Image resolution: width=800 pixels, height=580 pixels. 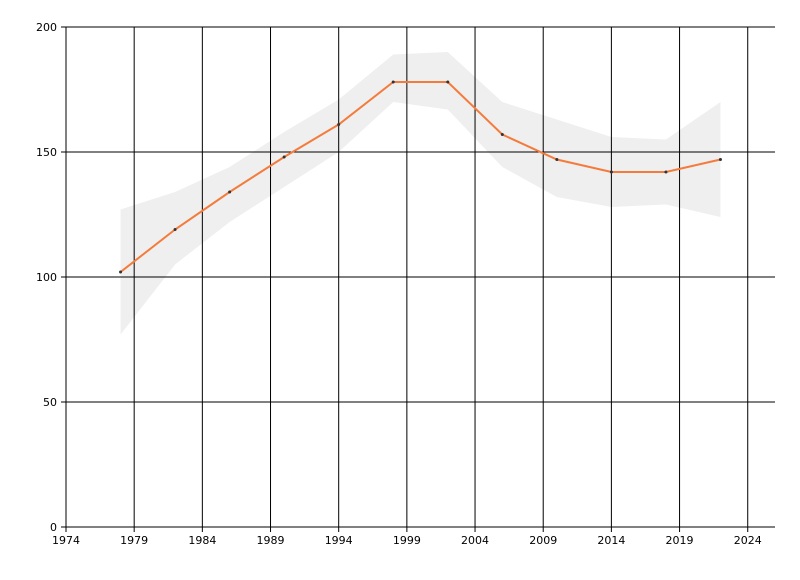 I want to click on y-tick-label: 100, so click(x=46, y=277).